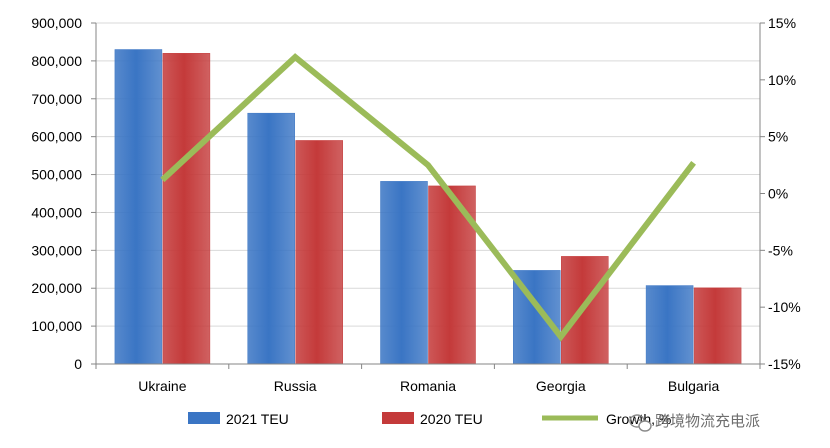  What do you see at coordinates (717, 326) in the screenshot?
I see `bar-2020-teu-bulgaria` at bounding box center [717, 326].